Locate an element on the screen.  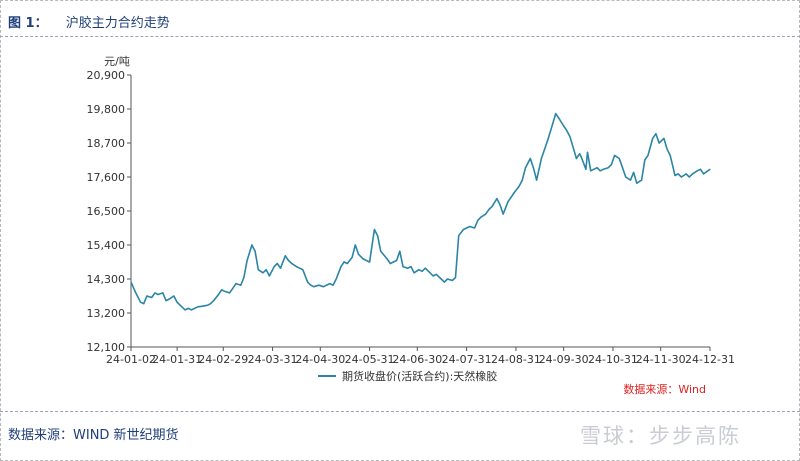
y-axis-unit-label: 元/吨 is located at coordinates (117, 61).